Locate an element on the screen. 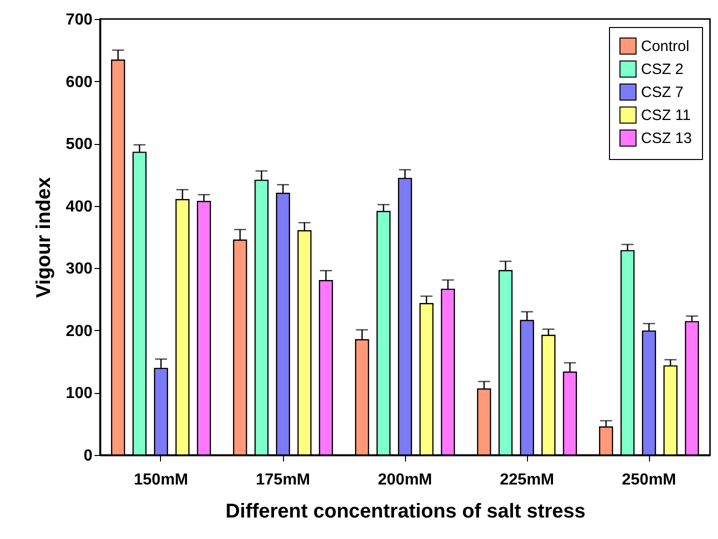  x-tick-label: 200mM is located at coordinates (405, 480).